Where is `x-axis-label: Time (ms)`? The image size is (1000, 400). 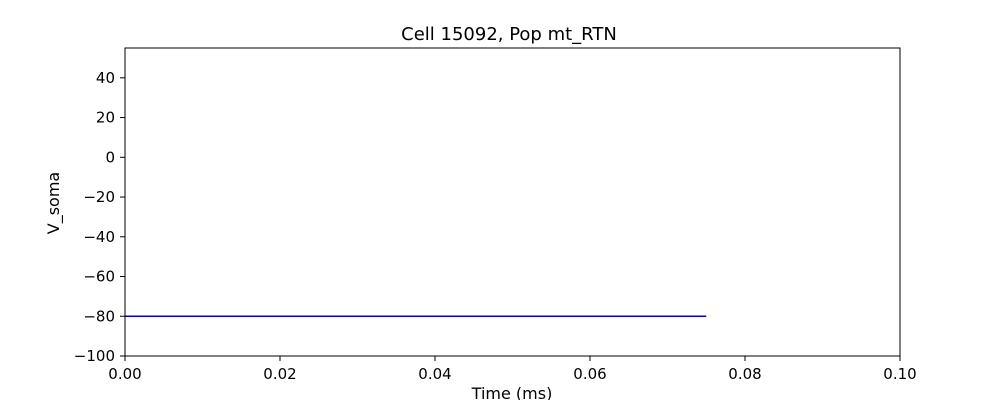 x-axis-label: Time (ms) is located at coordinates (512, 392).